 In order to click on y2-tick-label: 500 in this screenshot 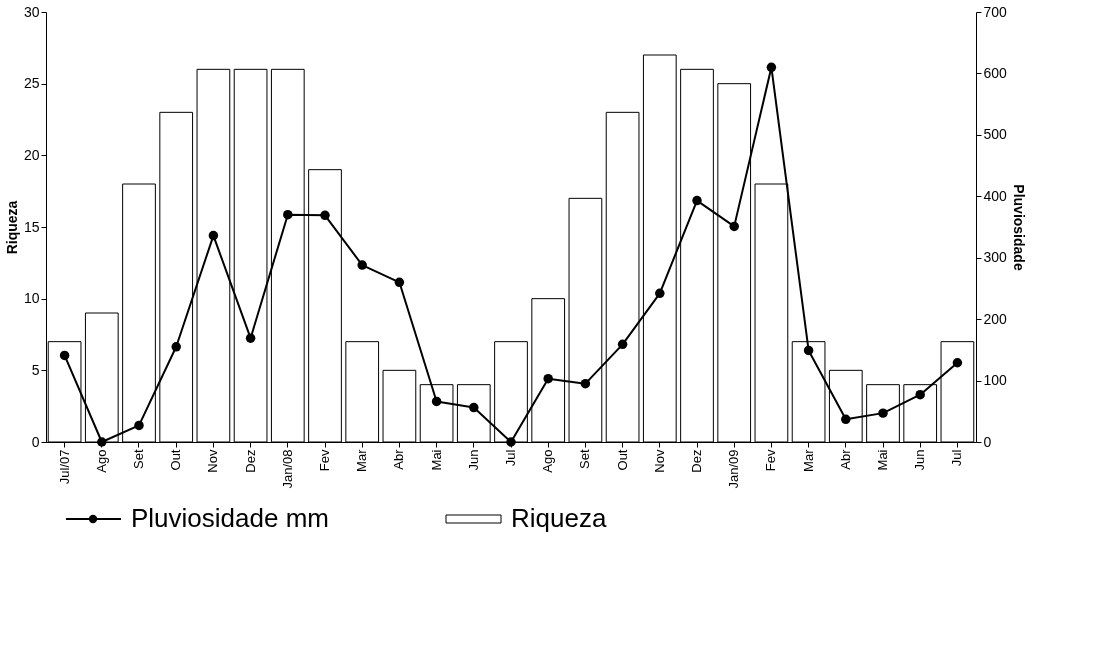, I will do `click(995, 134)`.